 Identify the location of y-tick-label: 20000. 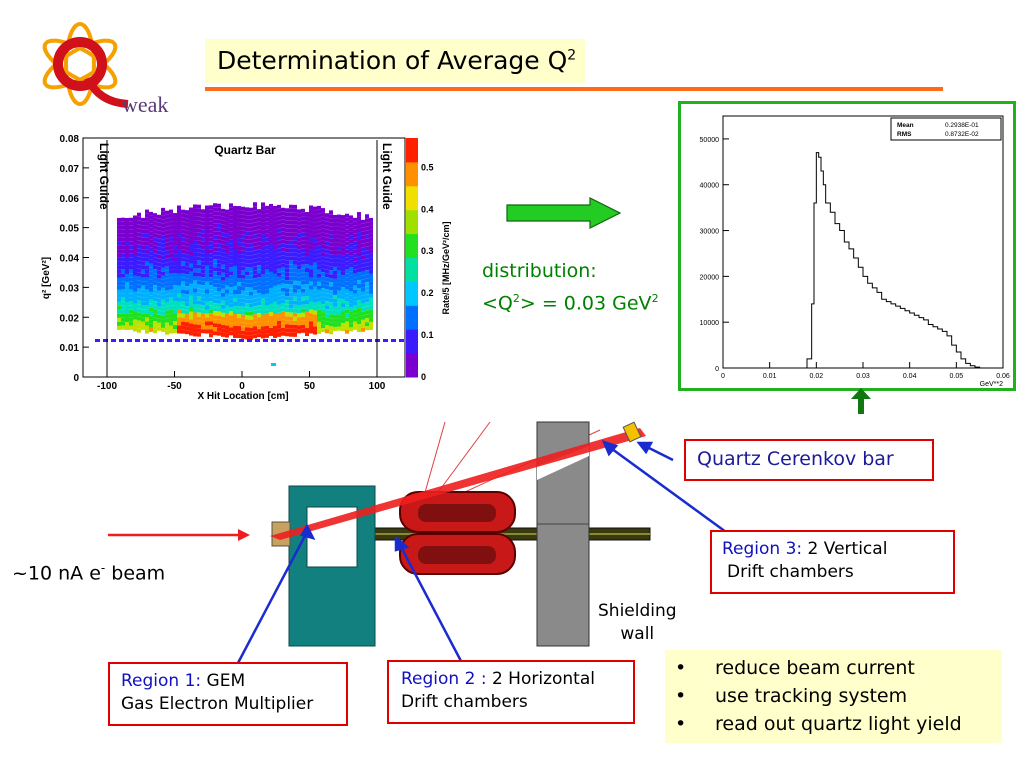
(710, 277).